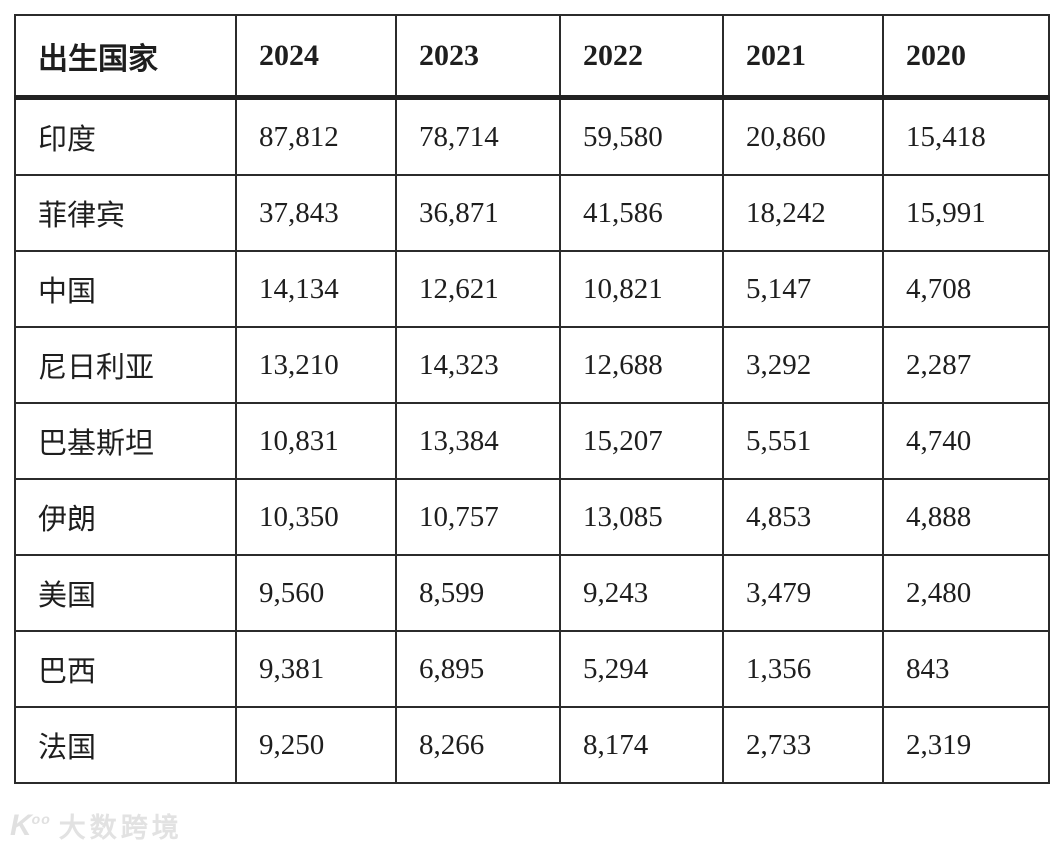 The height and width of the screenshot is (844, 1058). What do you see at coordinates (966, 745) in the screenshot?
I see `value-cell: 2,319` at bounding box center [966, 745].